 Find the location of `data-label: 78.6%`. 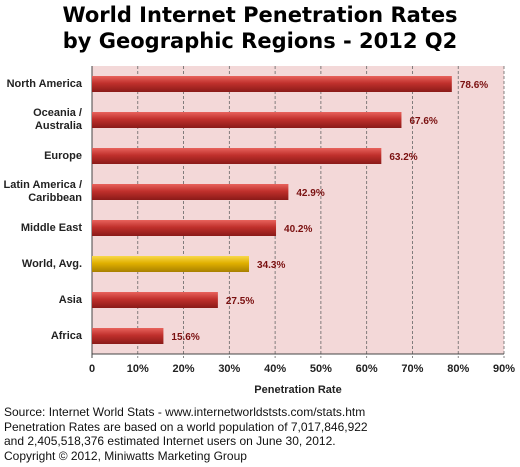

data-label: 78.6% is located at coordinates (474, 85).